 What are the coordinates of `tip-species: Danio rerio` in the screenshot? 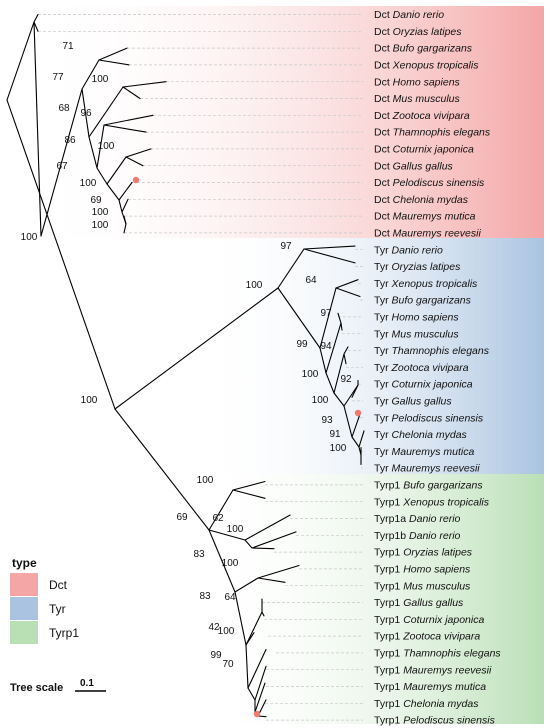 It's located at (418, 250).